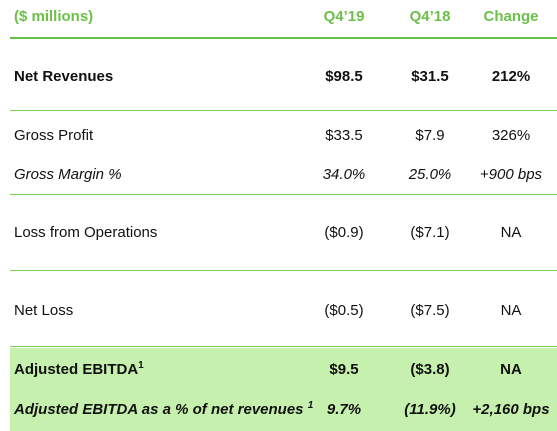 The image size is (557, 431). Describe the element at coordinates (511, 409) in the screenshot. I see `value-change: +2,160 bps` at that location.